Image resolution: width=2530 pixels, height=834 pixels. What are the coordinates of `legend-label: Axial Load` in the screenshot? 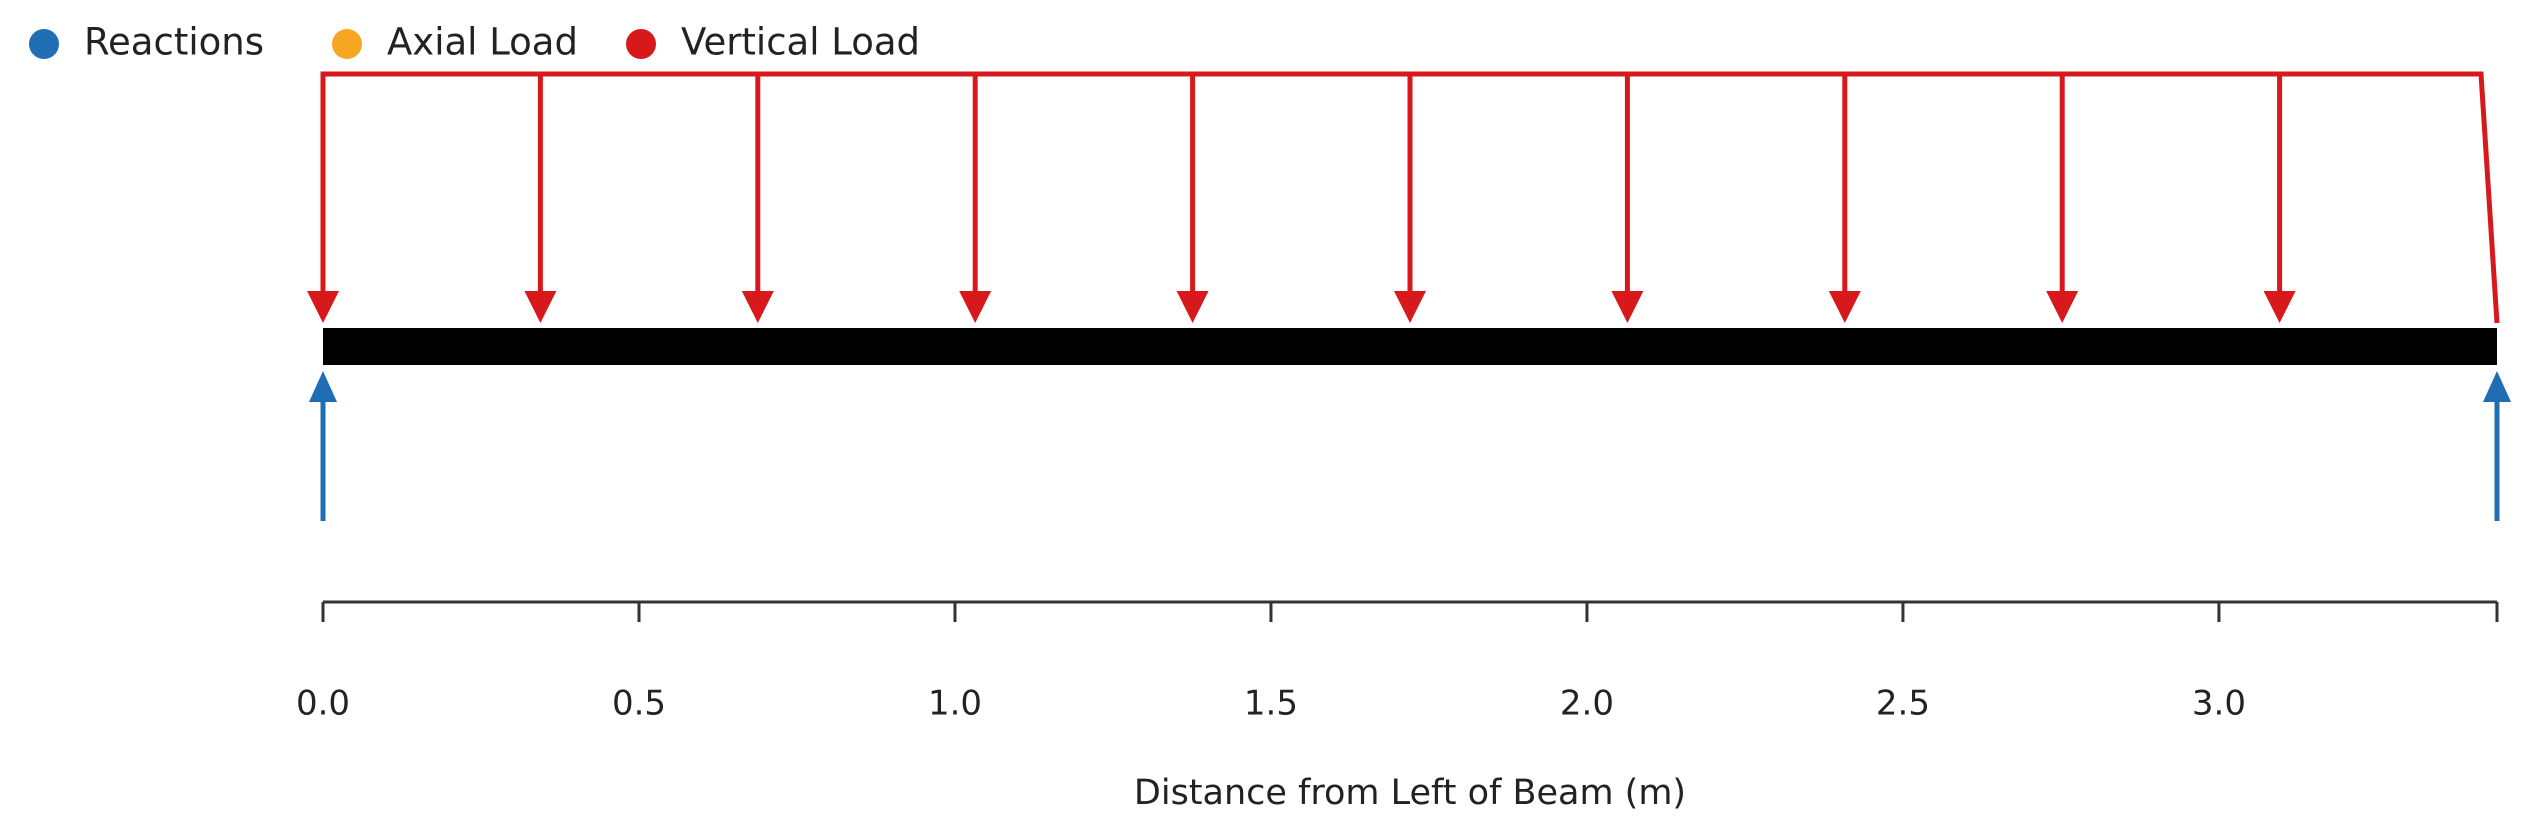 It's located at (482, 42).